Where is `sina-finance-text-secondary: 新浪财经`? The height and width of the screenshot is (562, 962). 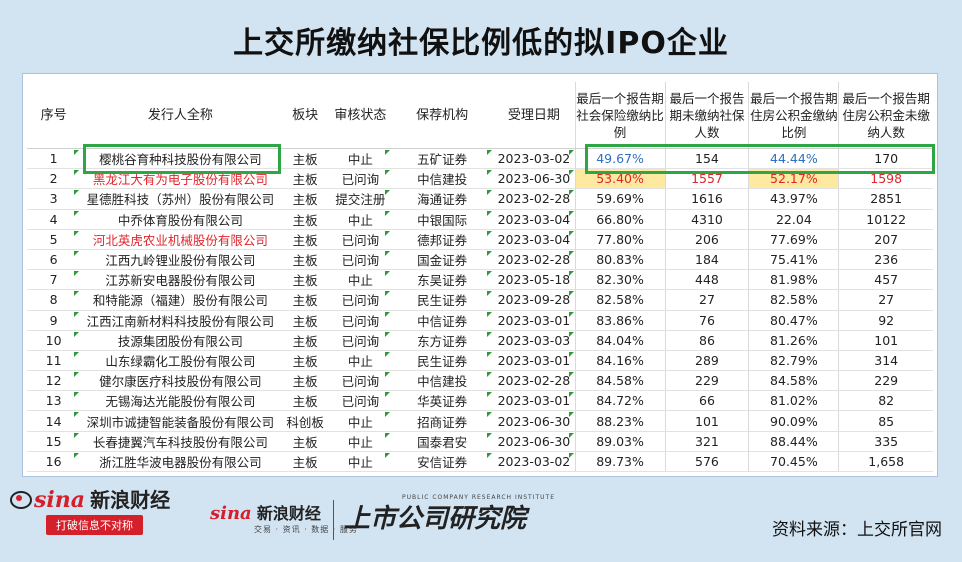 sina-finance-text-secondary: 新浪财经 is located at coordinates (288, 513).